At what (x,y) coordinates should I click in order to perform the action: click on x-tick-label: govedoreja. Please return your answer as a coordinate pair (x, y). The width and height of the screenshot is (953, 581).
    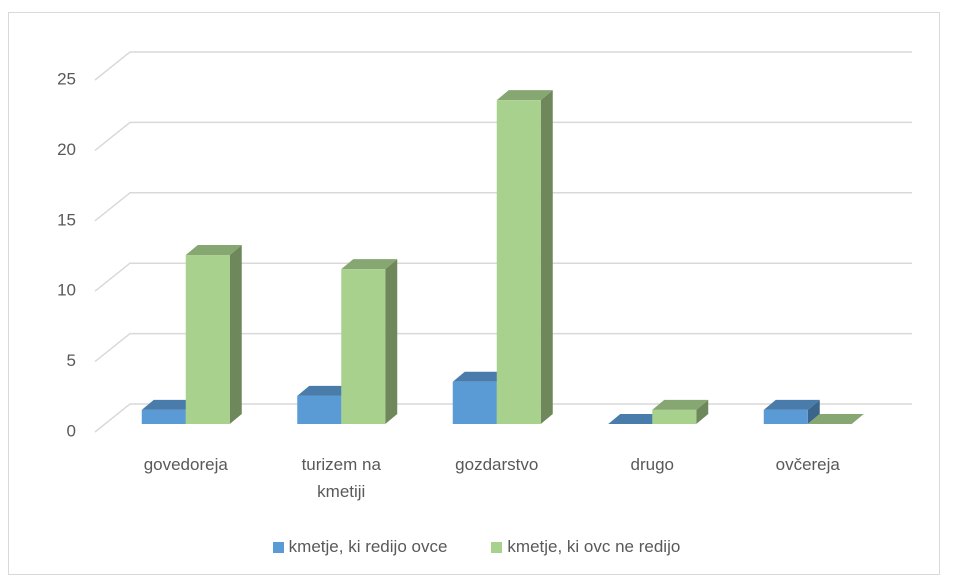
    Looking at the image, I should click on (185, 464).